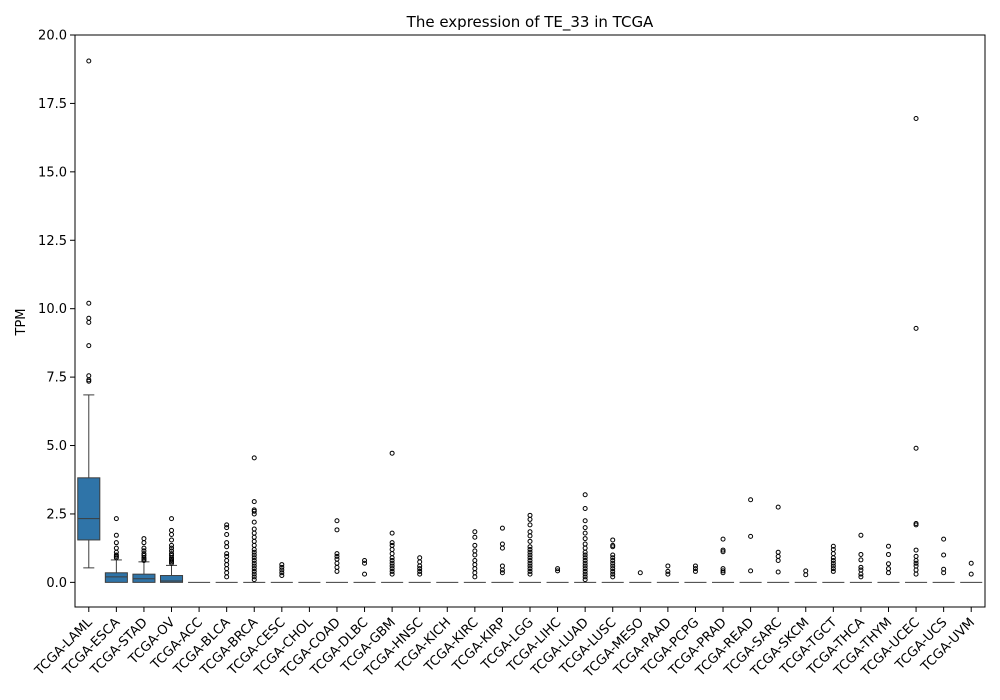  What do you see at coordinates (52, 241) in the screenshot?
I see `y-tick-label: 12.5` at bounding box center [52, 241].